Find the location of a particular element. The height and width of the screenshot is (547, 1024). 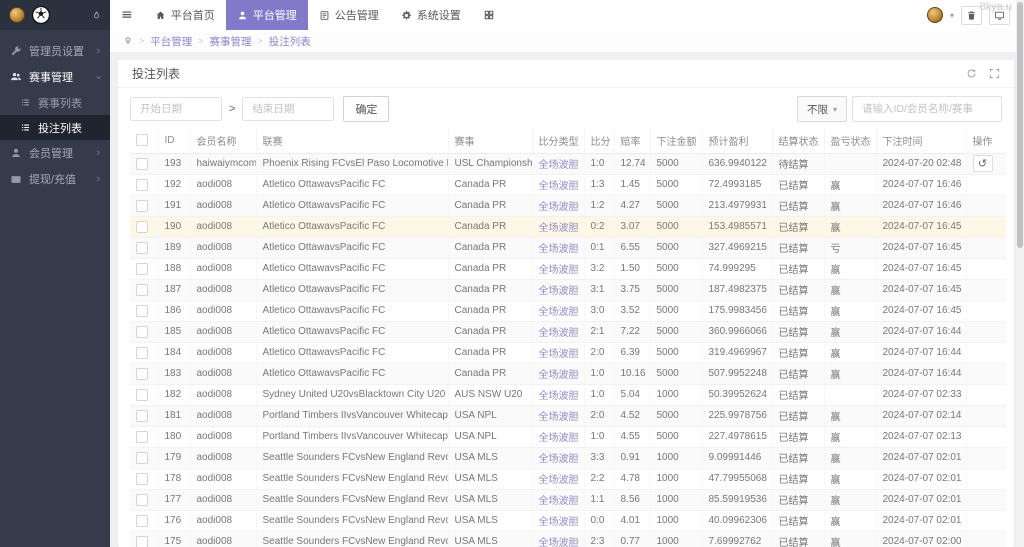

sidebar-item-bet-list: 投注列表 is located at coordinates (55, 127).